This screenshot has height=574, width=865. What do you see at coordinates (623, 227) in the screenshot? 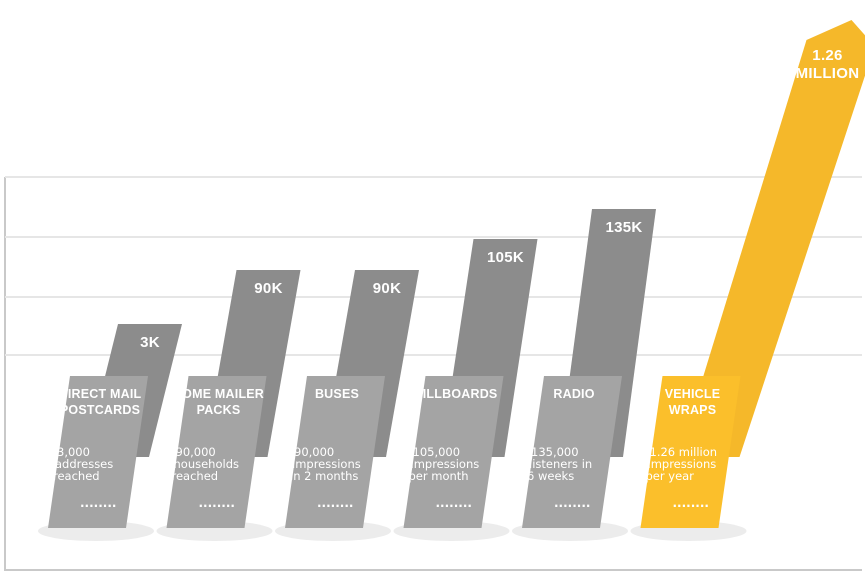
I see `value-label: 135K` at bounding box center [623, 227].